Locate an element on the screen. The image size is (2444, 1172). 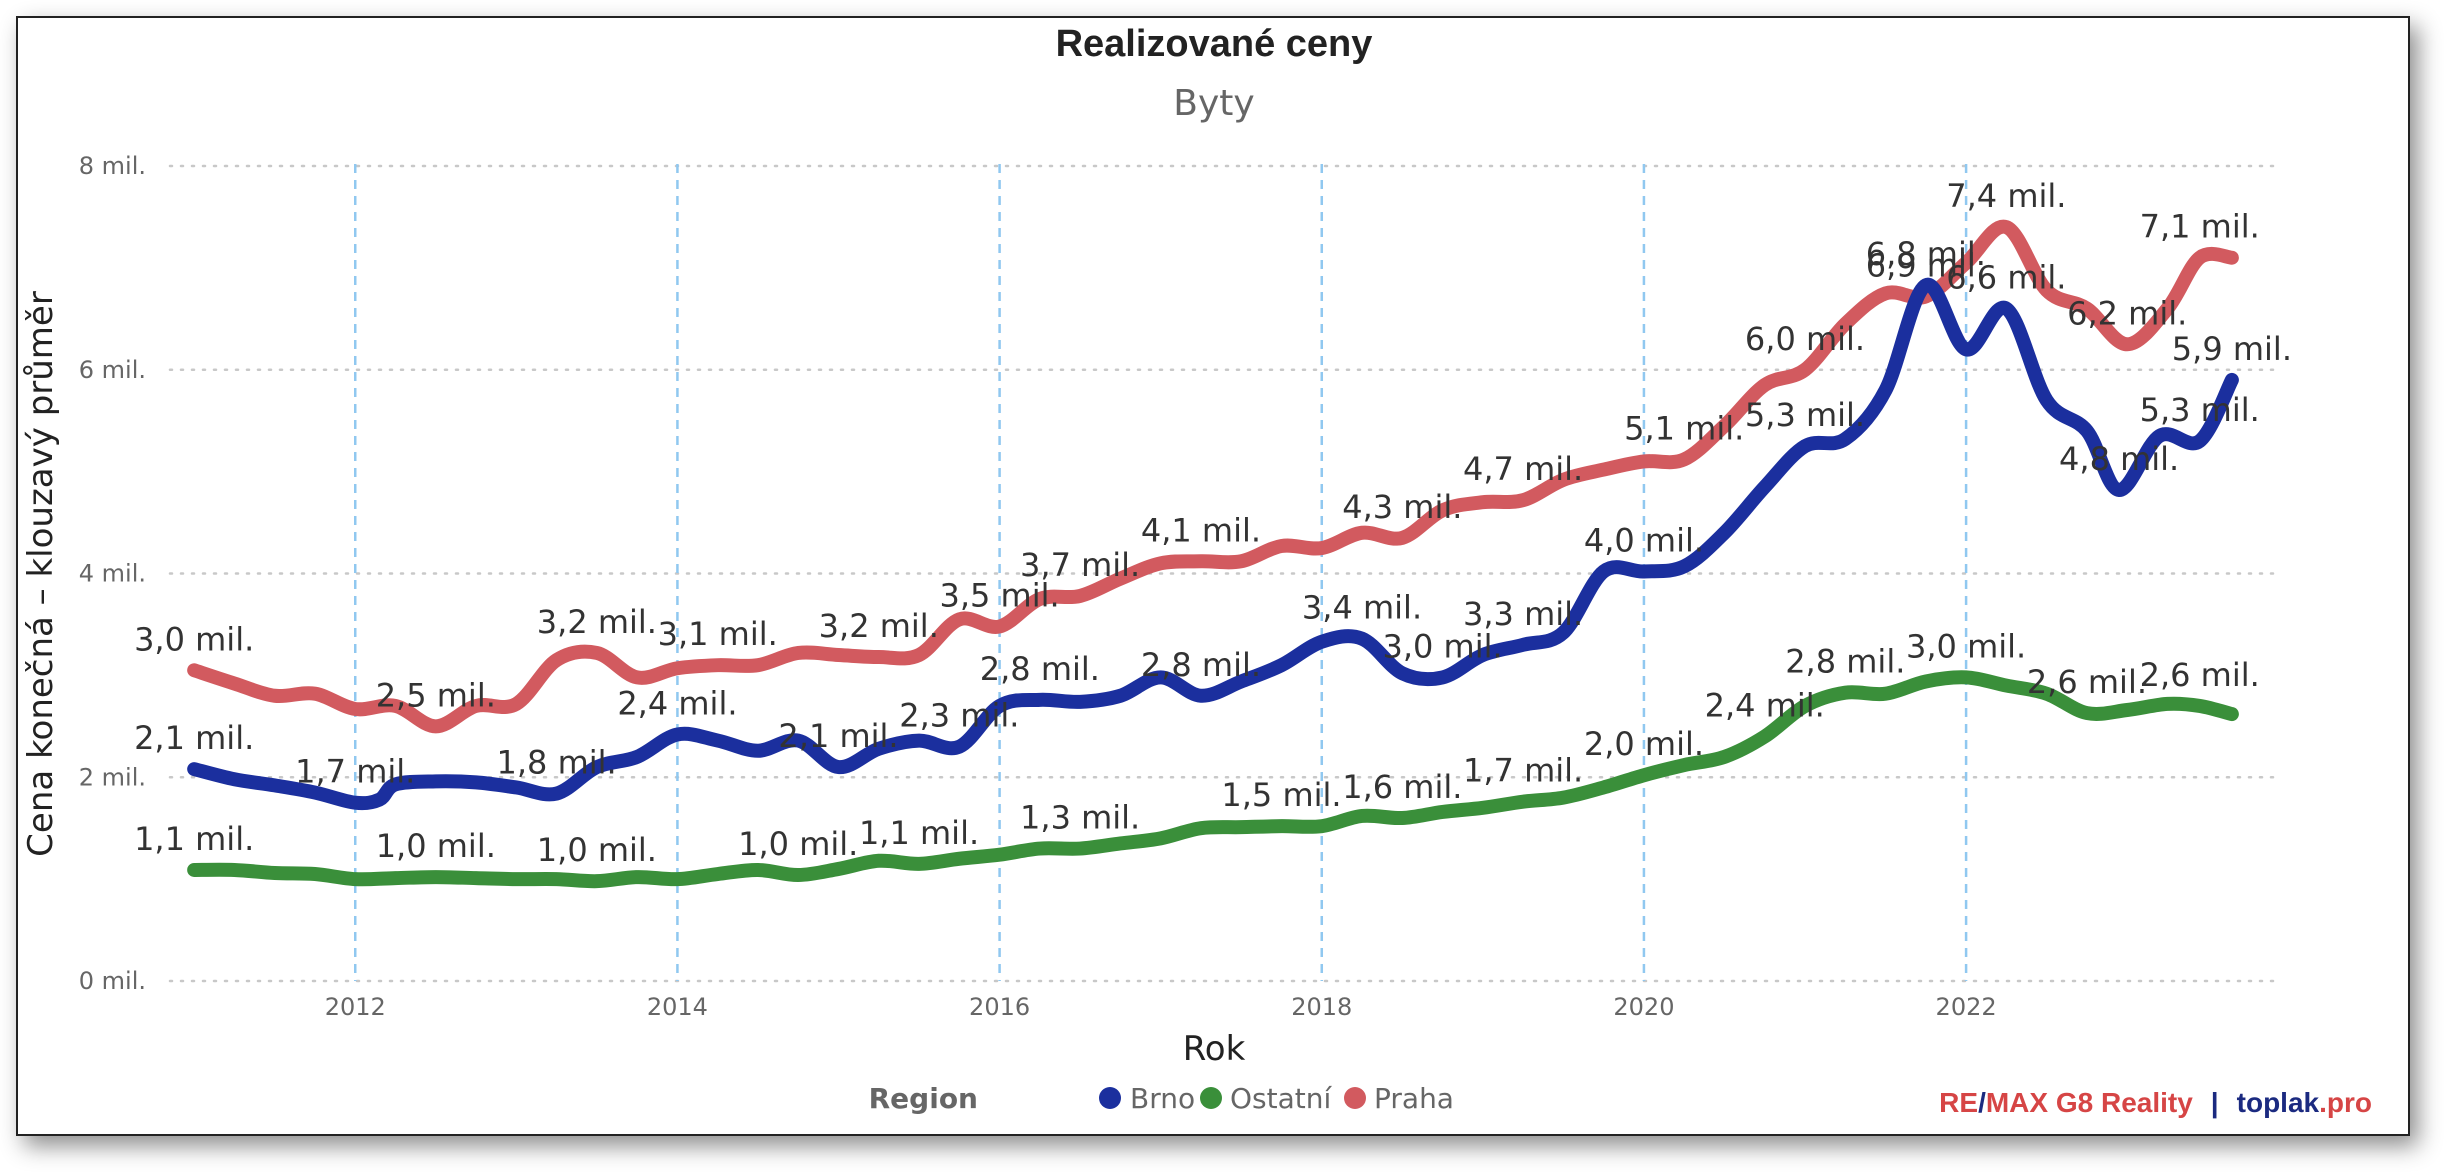
legend-marker-ostatni is located at coordinates (1211, 1098).